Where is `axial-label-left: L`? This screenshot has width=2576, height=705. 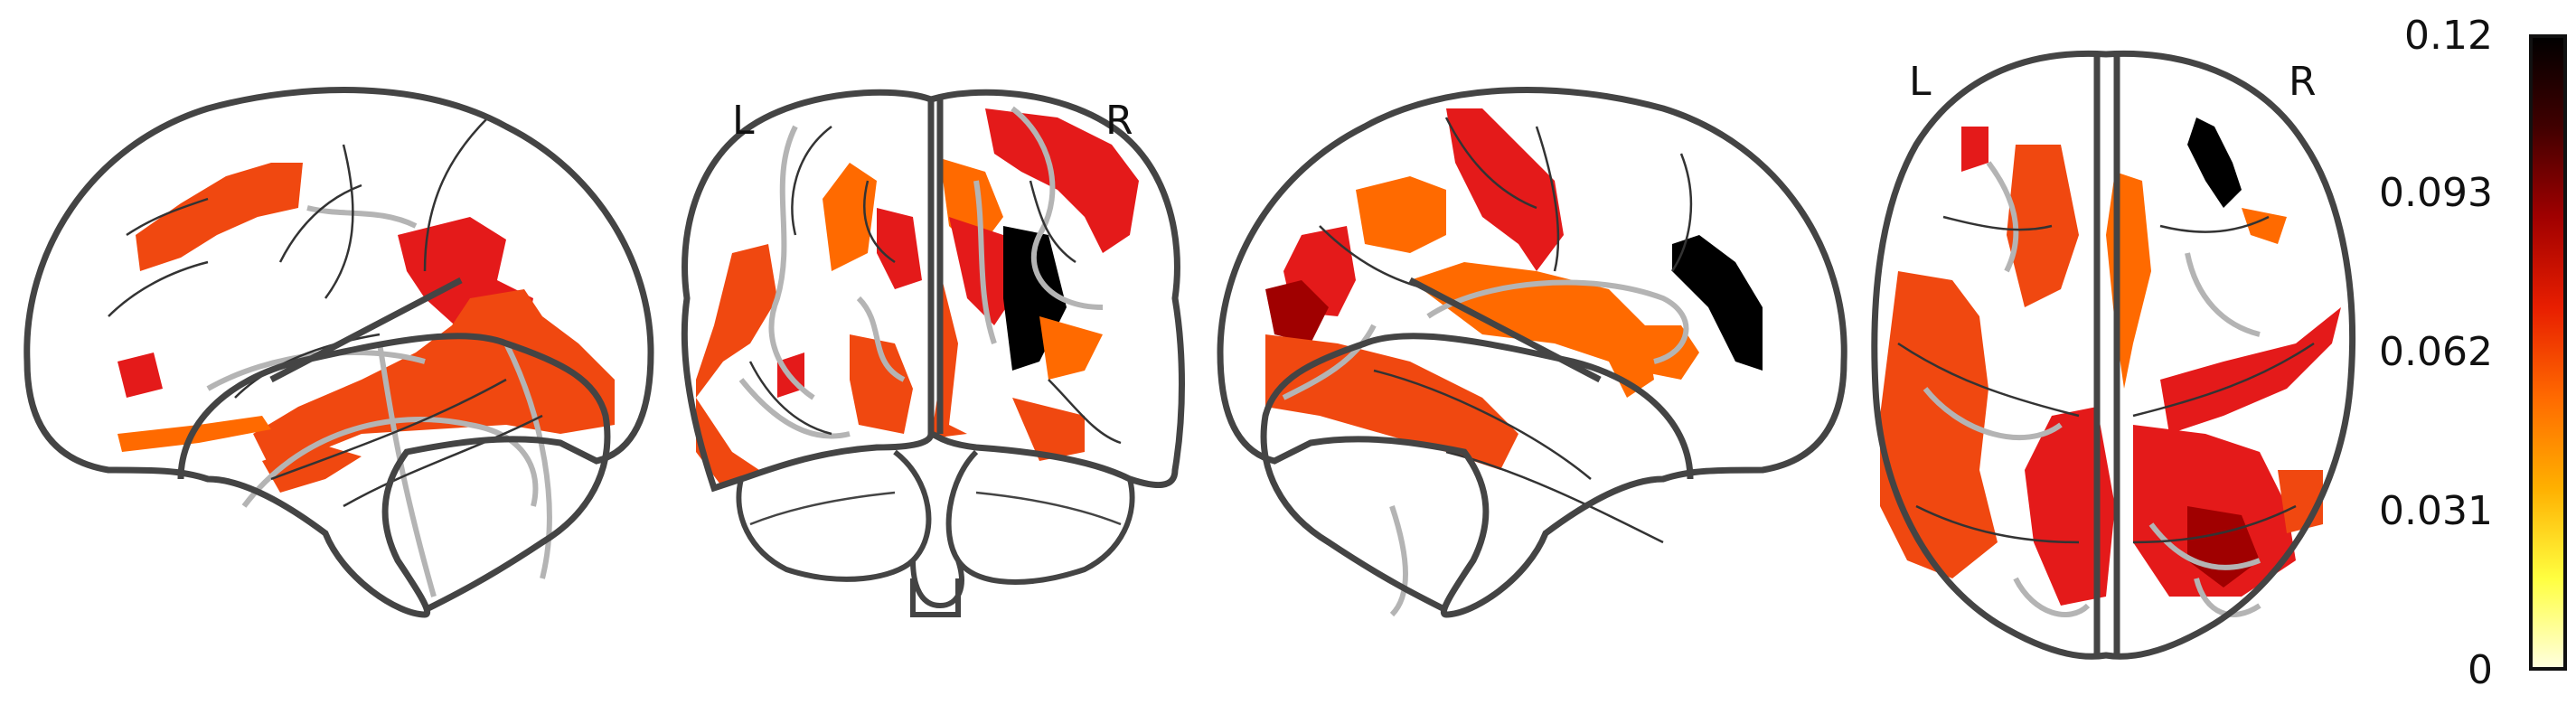 axial-label-left: L is located at coordinates (1920, 82).